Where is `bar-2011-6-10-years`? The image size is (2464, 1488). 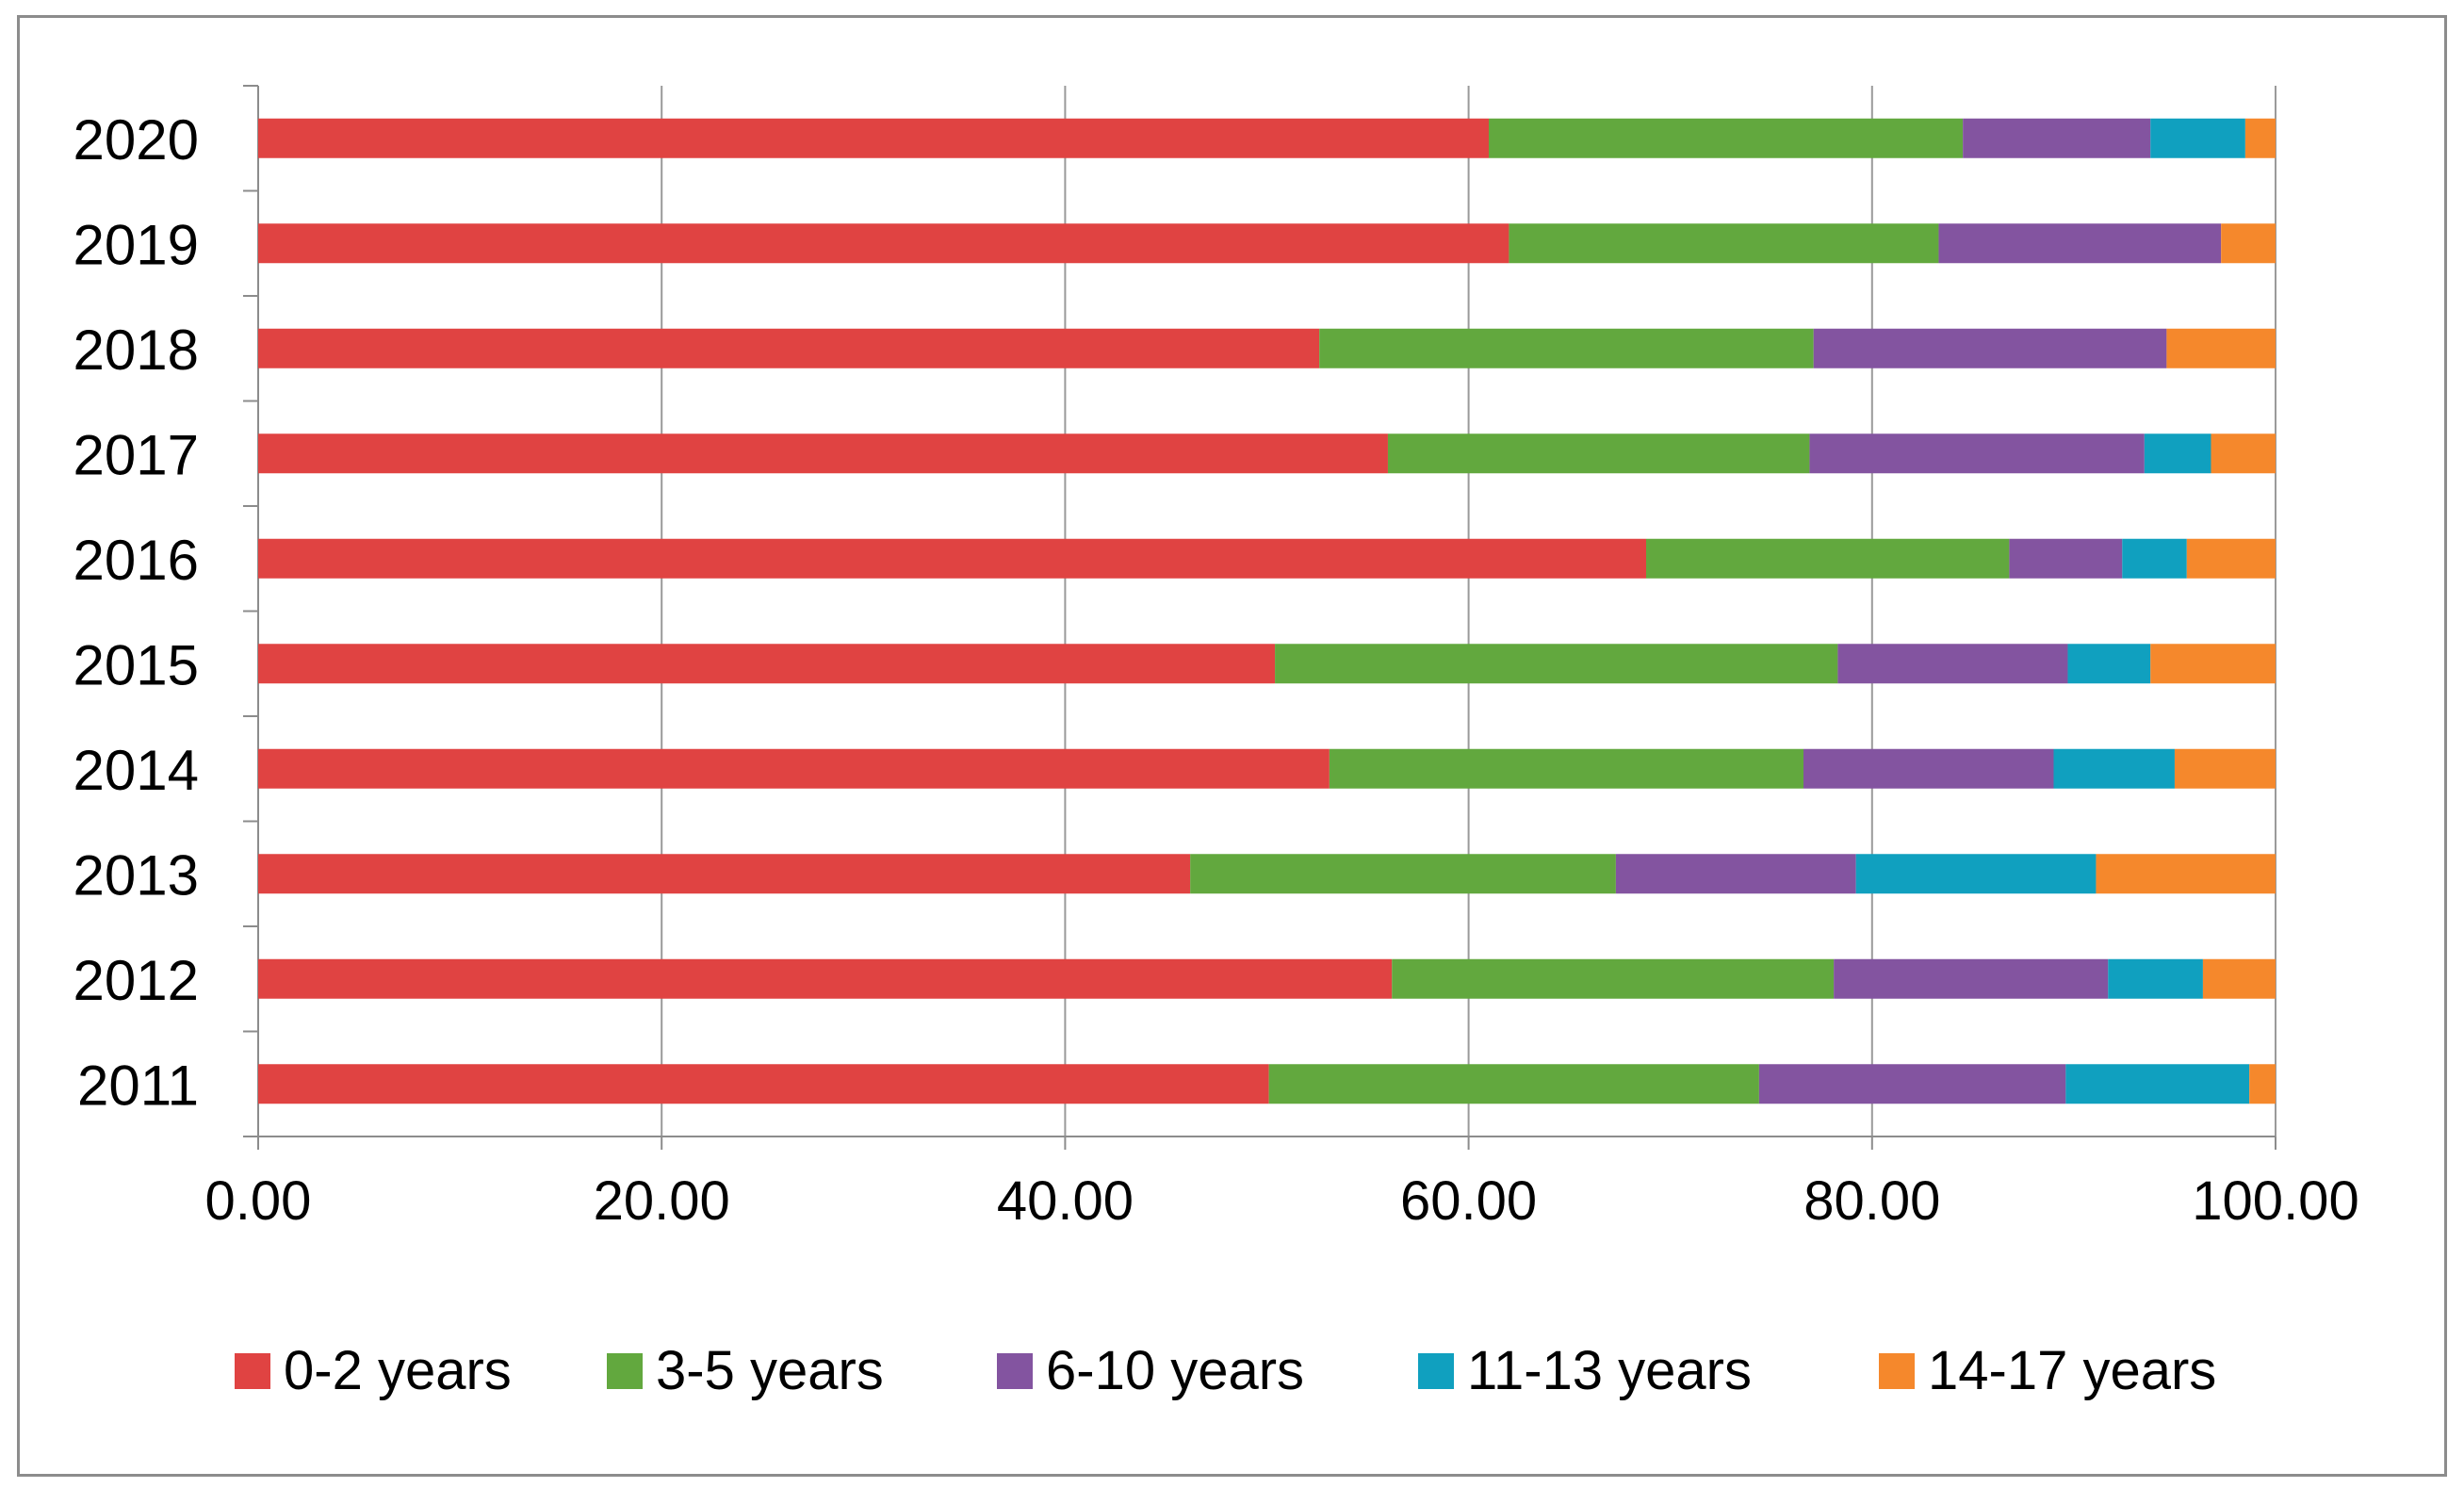 bar-2011-6-10-years is located at coordinates (1912, 1084).